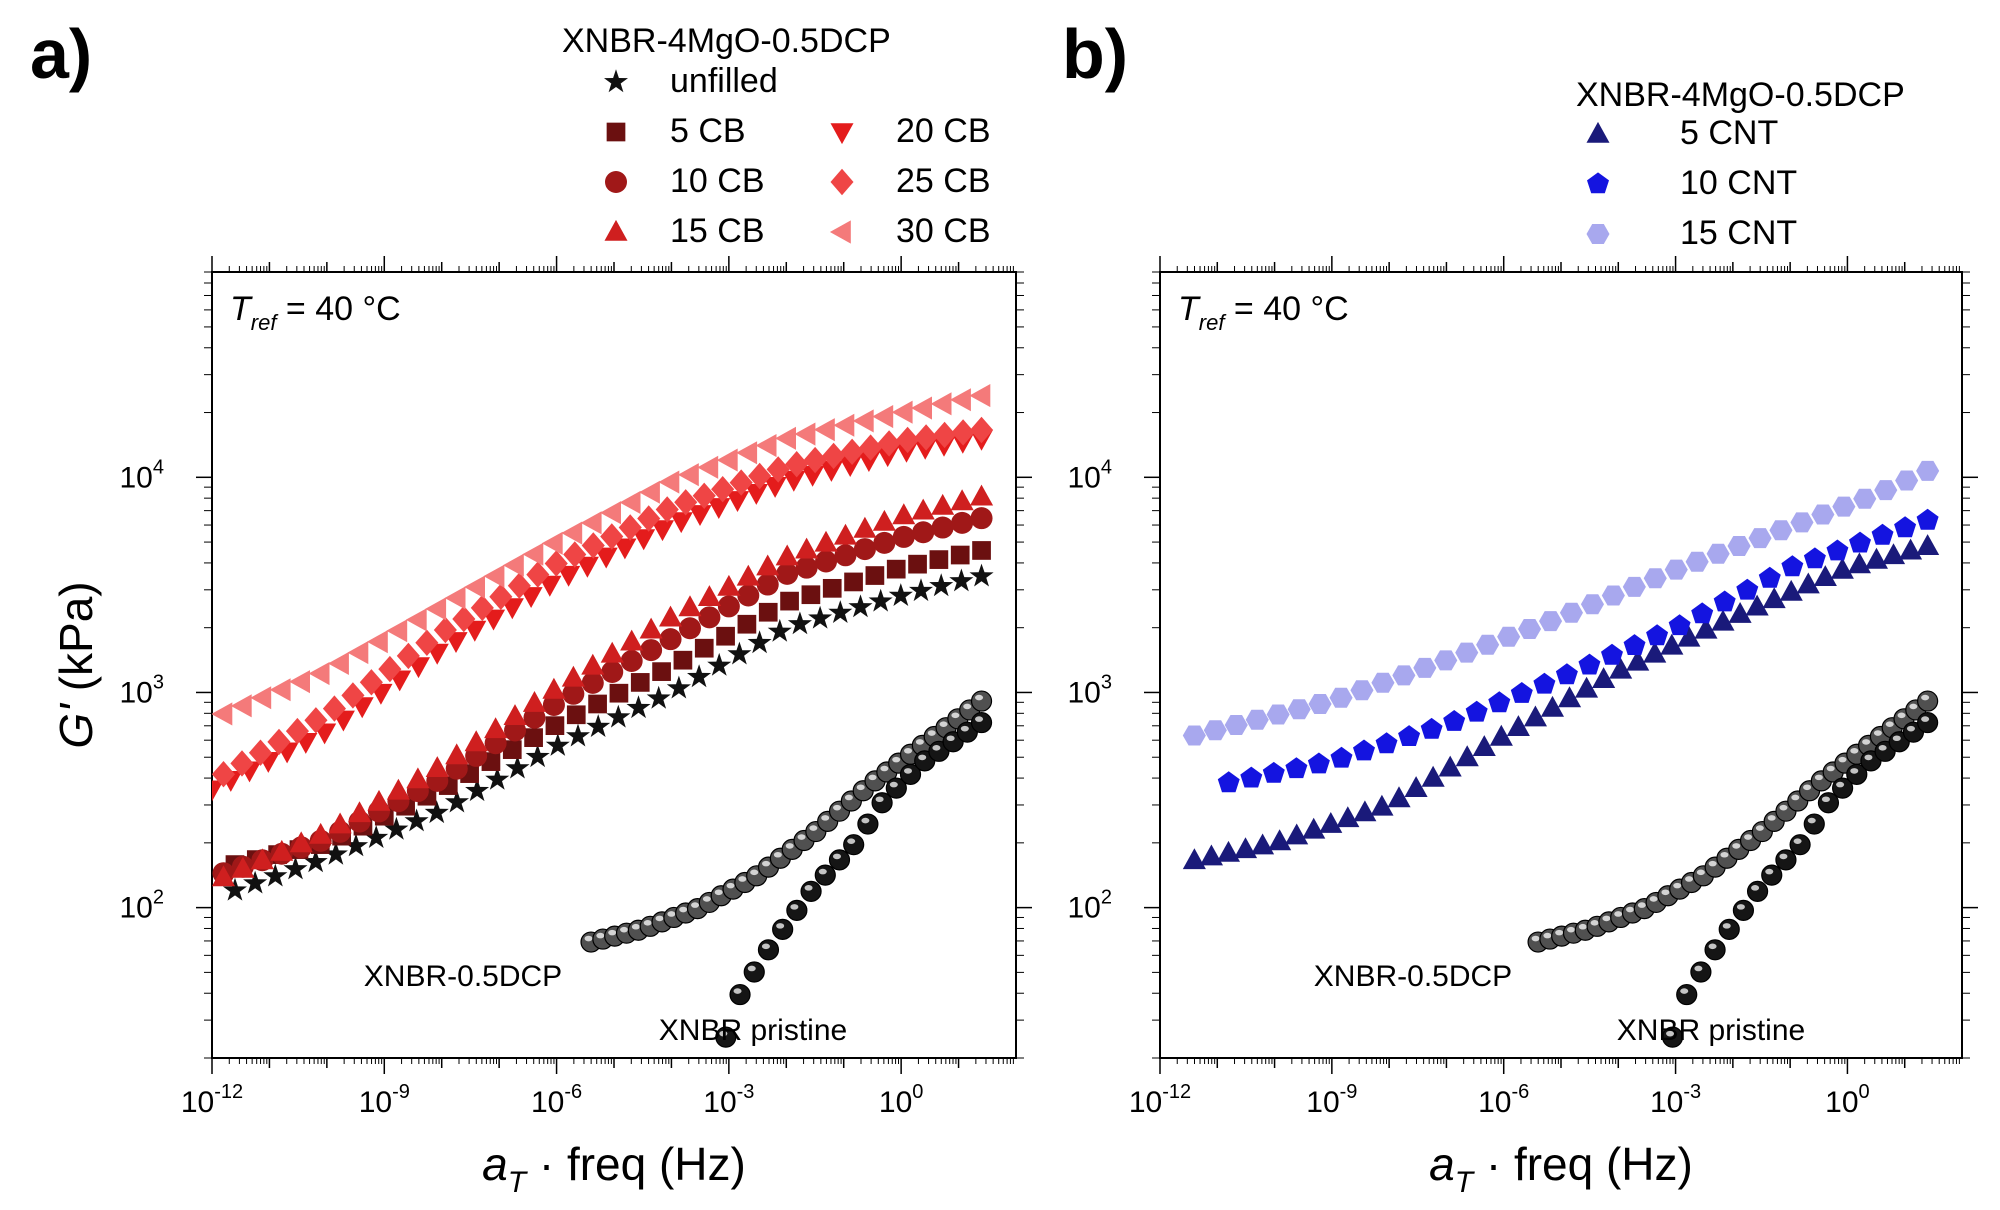 This screenshot has width=2000, height=1210. I want to click on panel-a-annotation-xnbr-0-5dcp: XNBR-0.5DCP, so click(463, 976).